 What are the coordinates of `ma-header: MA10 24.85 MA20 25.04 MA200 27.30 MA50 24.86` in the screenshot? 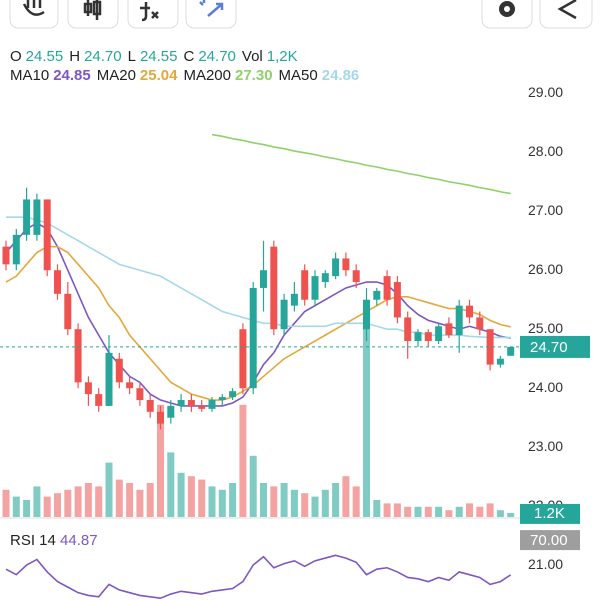 It's located at (184, 75).